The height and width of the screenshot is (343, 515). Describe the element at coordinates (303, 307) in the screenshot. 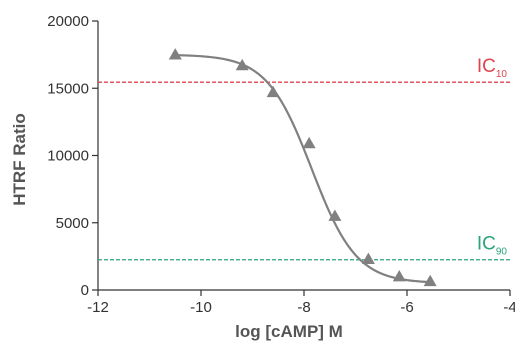

I see `x-tick-label: -8` at that location.